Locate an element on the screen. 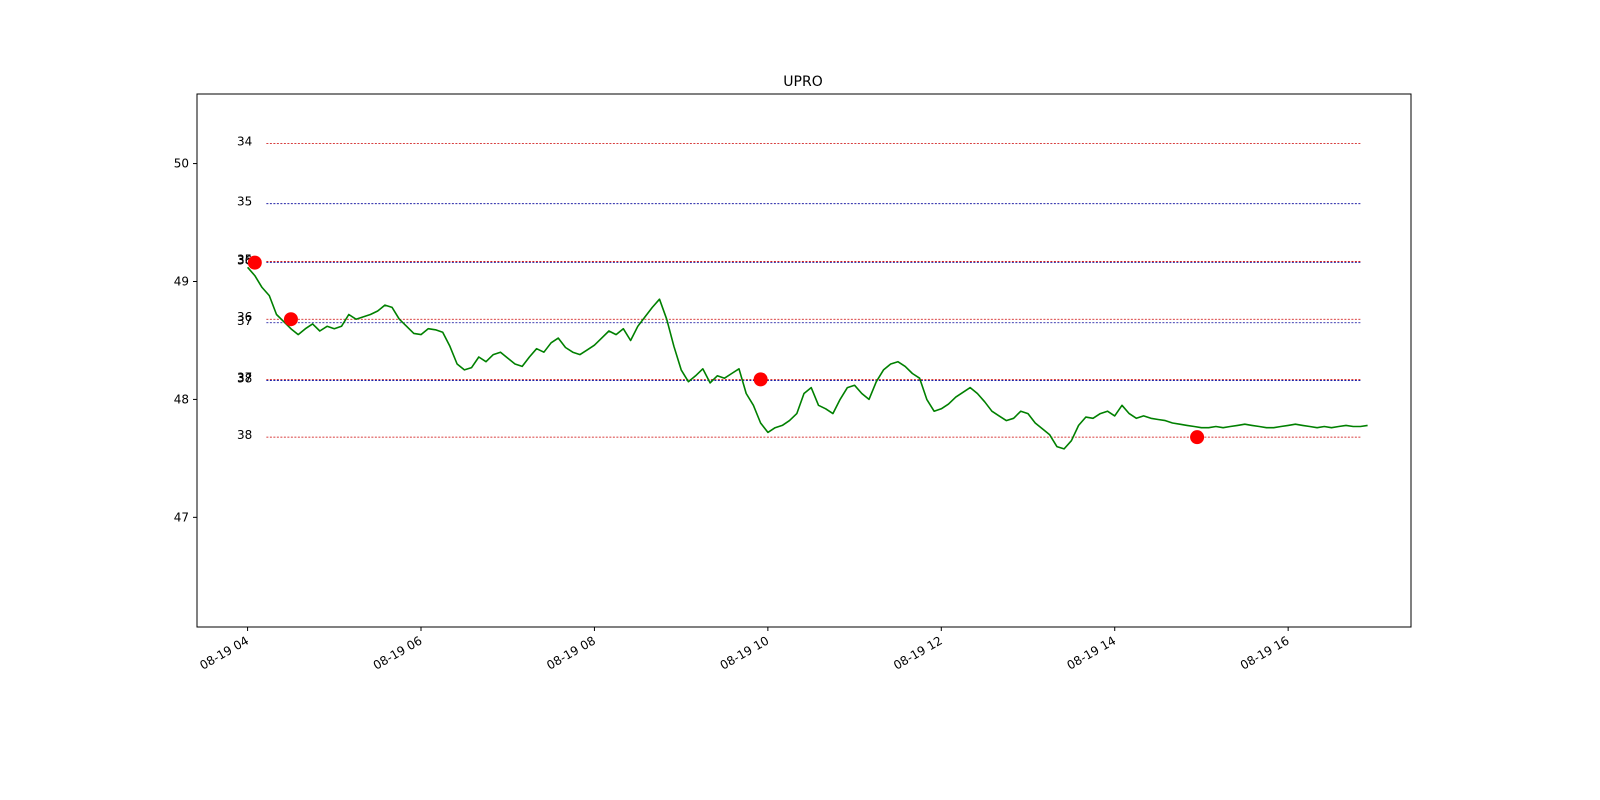  y-tick-label: 47 is located at coordinates (181, 517).